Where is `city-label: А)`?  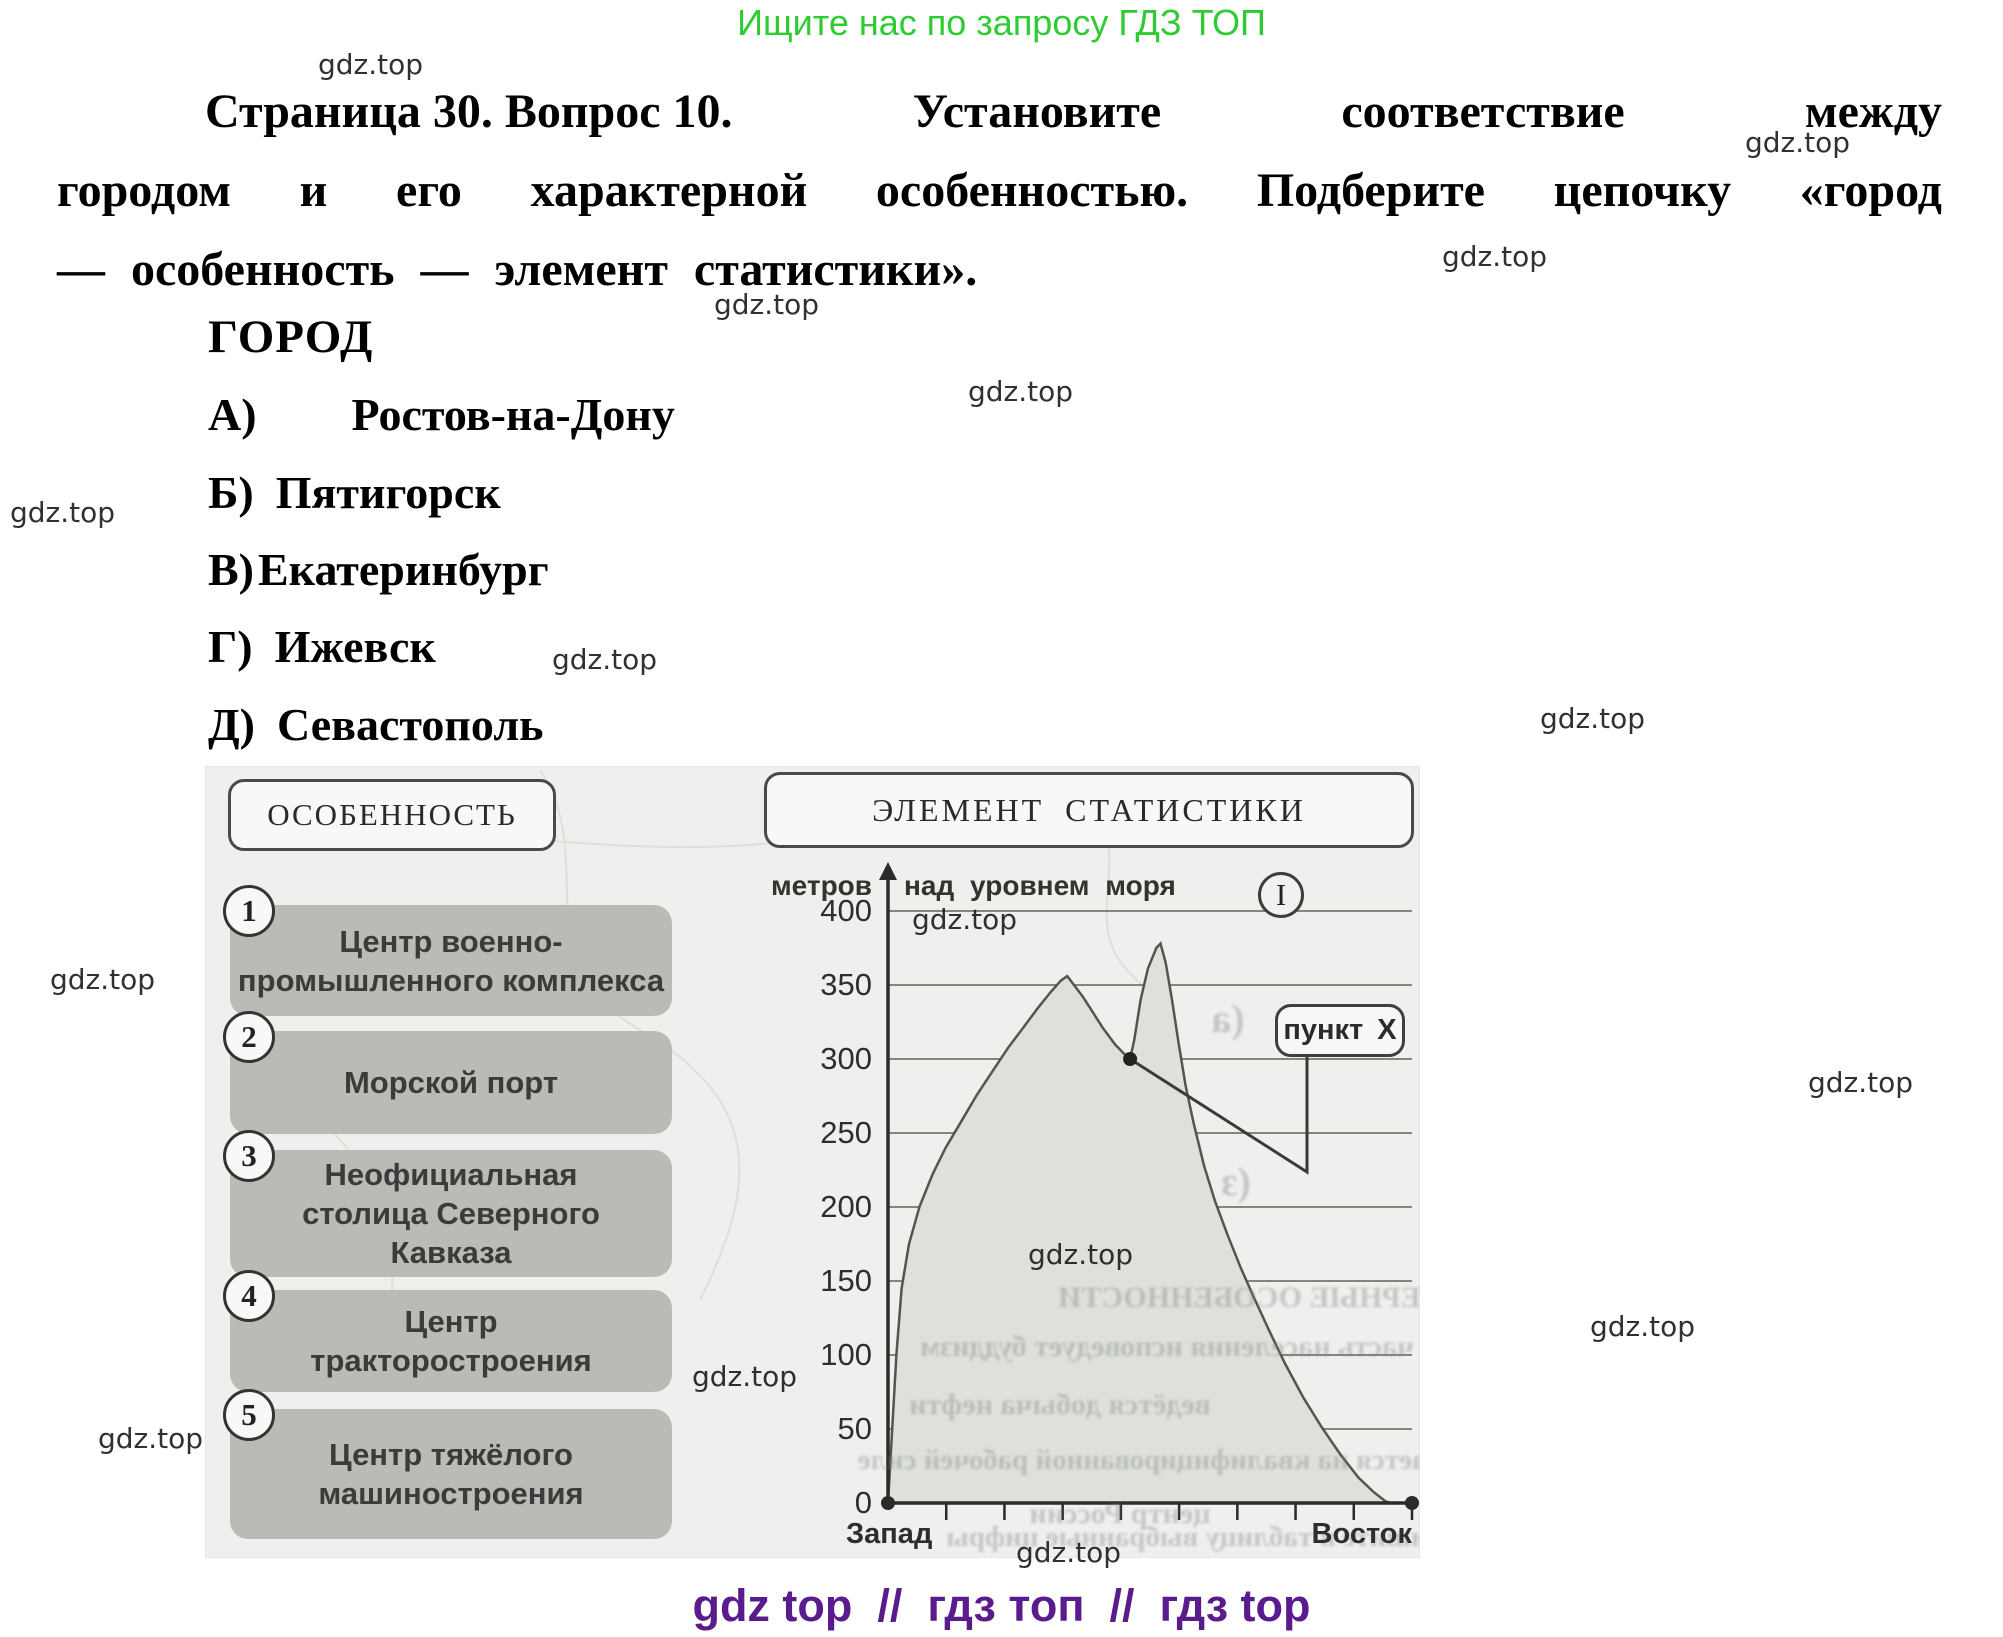 city-label: А) is located at coordinates (232, 414).